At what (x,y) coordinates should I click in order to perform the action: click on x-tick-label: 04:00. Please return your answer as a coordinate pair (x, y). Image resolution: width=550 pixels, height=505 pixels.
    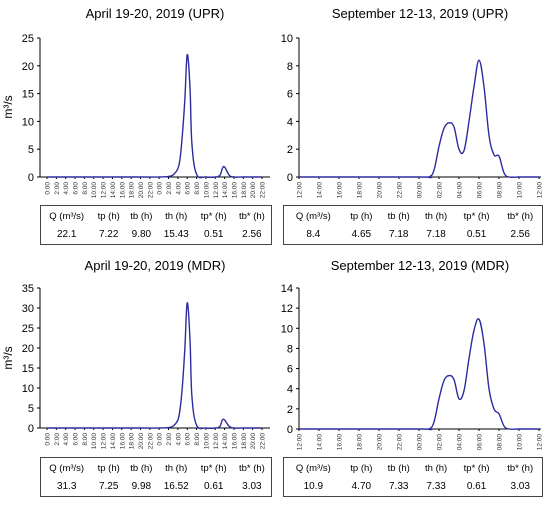
    Looking at the image, I should click on (460, 190).